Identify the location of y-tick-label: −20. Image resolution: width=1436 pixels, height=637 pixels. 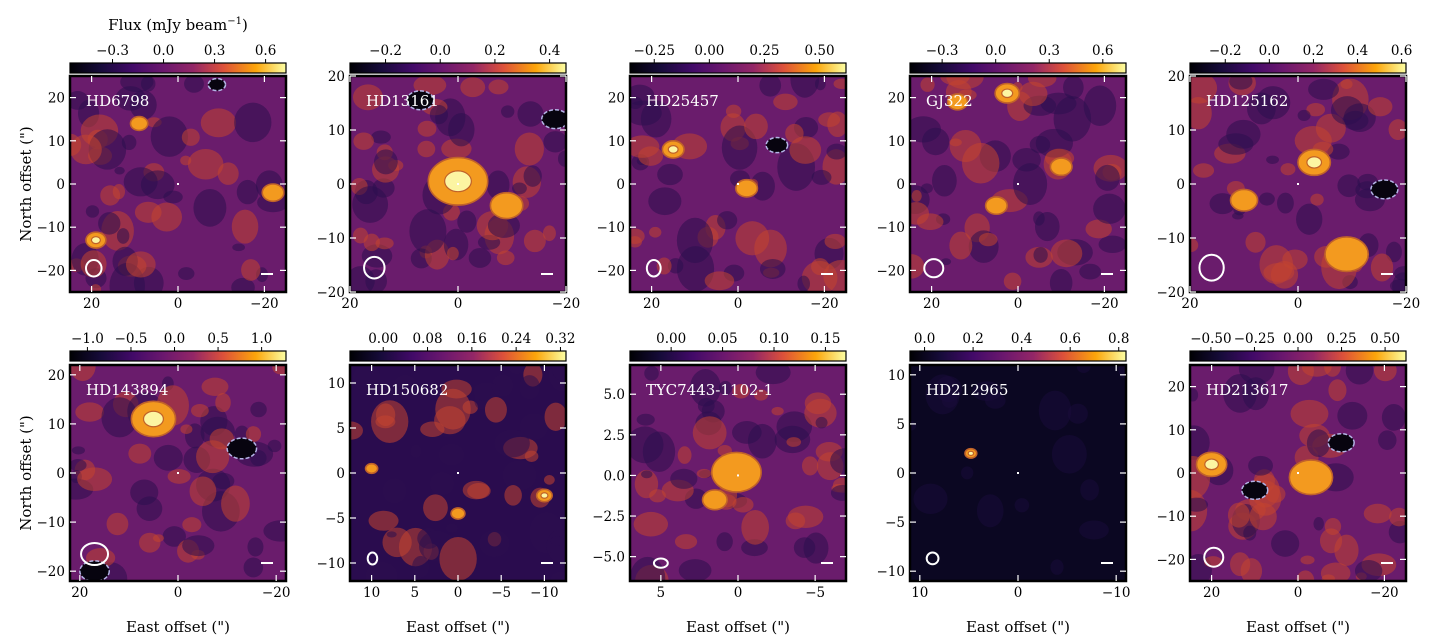
(891, 271).